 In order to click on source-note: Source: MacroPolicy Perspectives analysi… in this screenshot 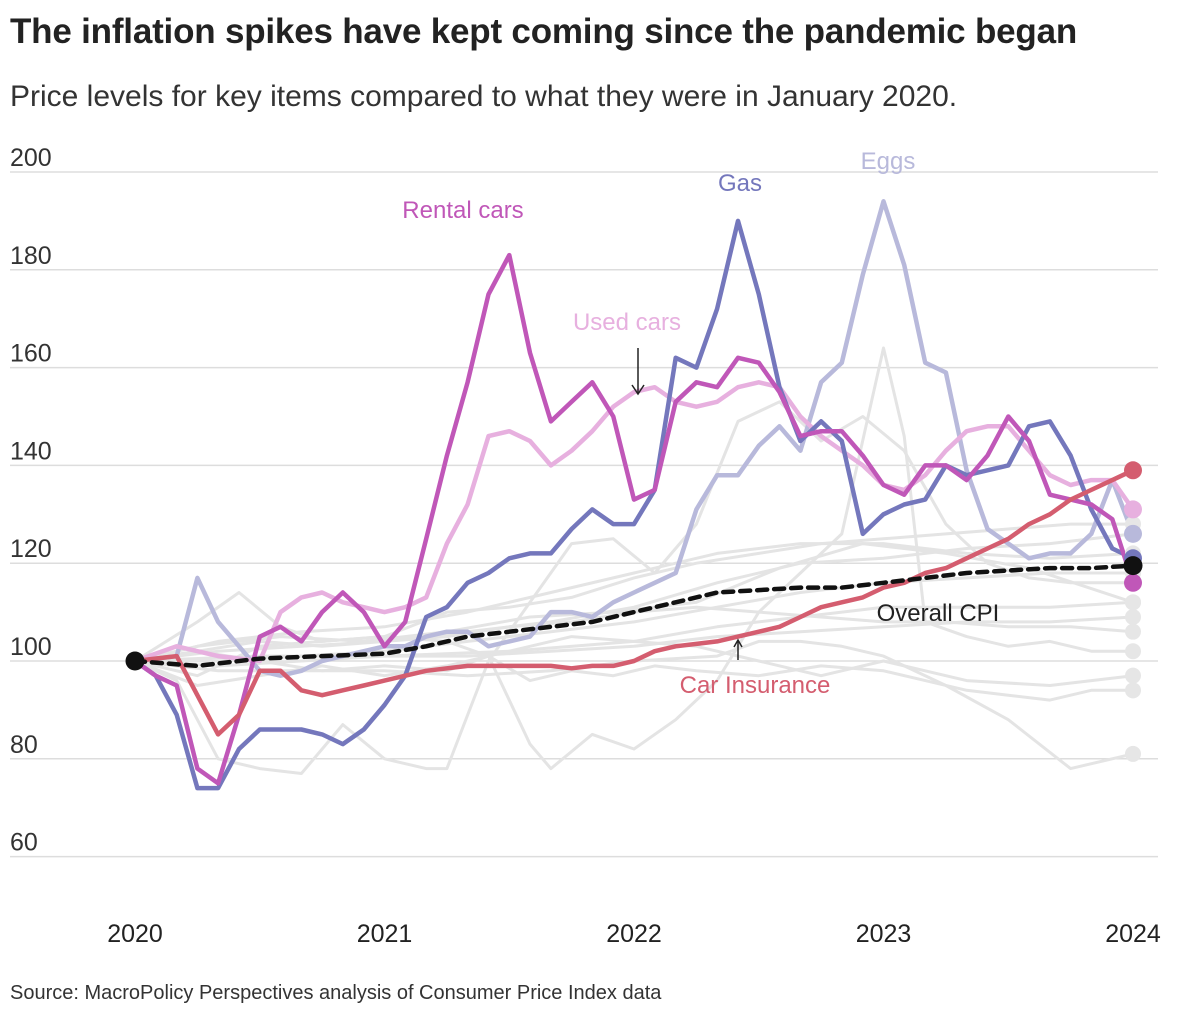, I will do `click(336, 993)`.